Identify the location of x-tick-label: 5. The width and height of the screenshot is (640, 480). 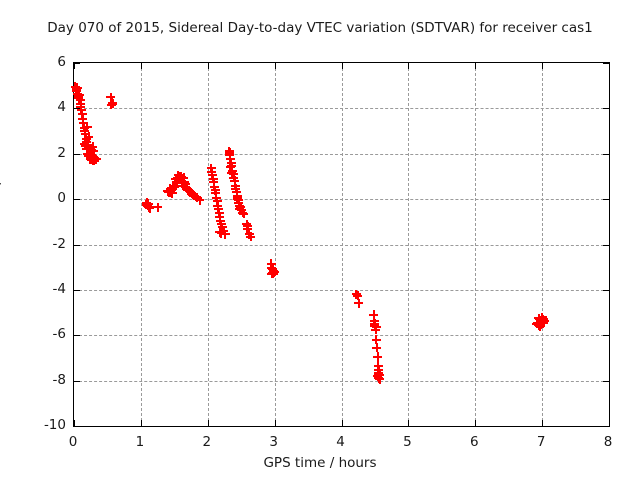
(407, 442).